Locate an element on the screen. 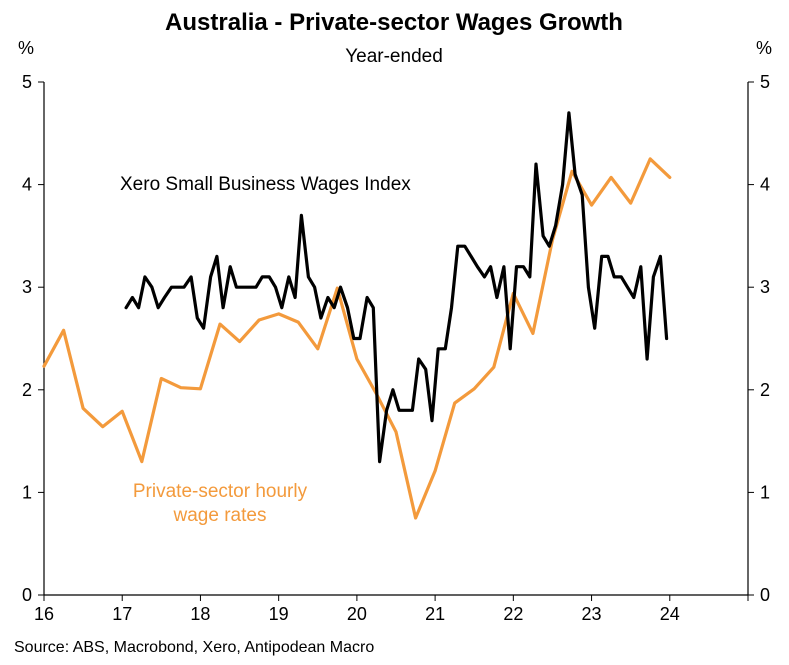 This screenshot has width=789, height=665. x-tick-label: 16 is located at coordinates (44, 614).